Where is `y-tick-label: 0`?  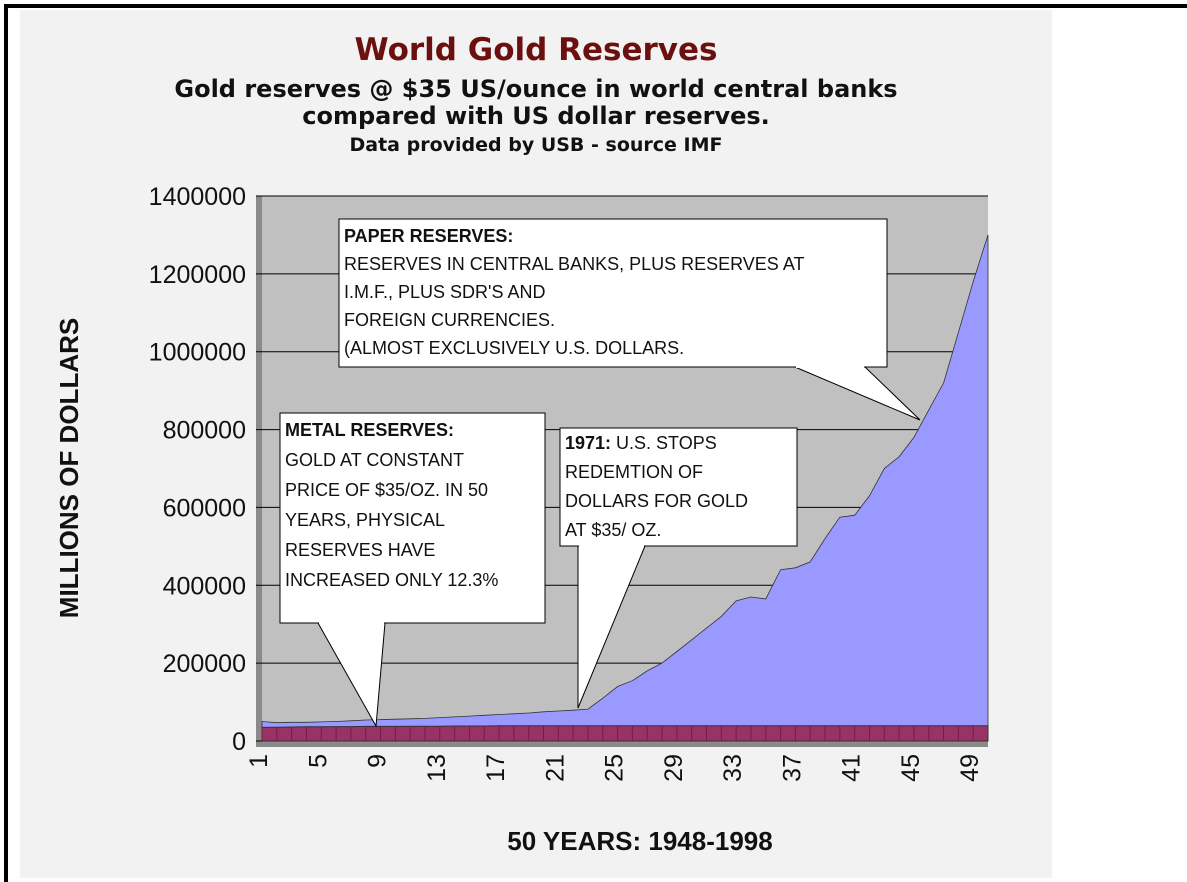 y-tick-label: 0 is located at coordinates (239, 742).